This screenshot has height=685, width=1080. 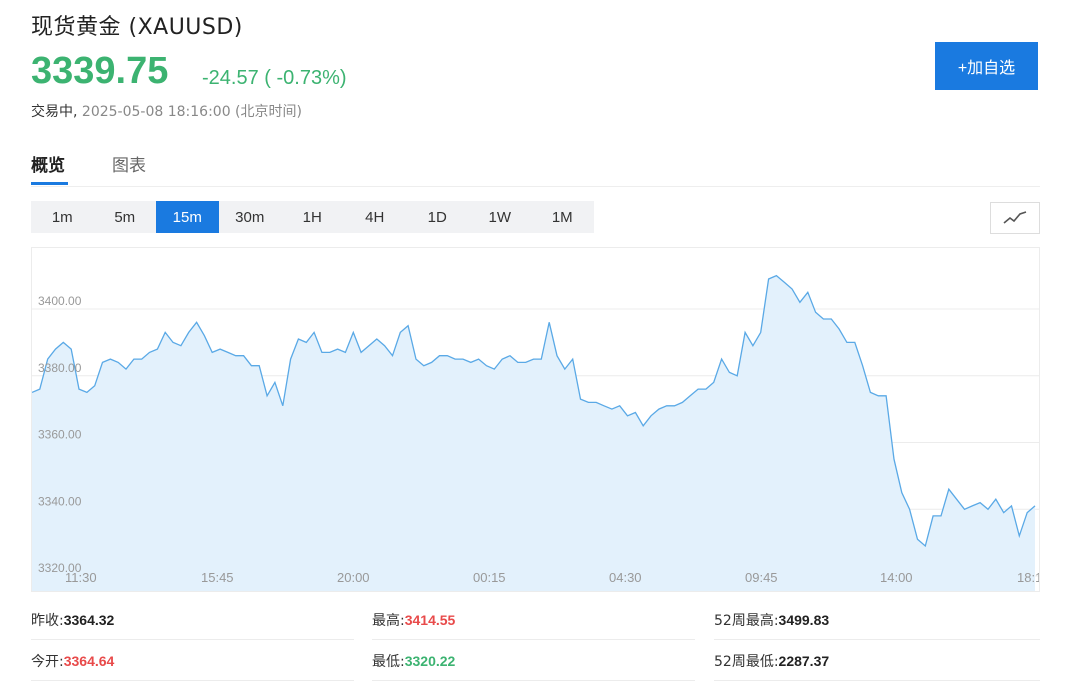 I want to click on trading-status: 交易中, 2025-05-08 18:16:00 (北京时间), so click(x=166, y=111).